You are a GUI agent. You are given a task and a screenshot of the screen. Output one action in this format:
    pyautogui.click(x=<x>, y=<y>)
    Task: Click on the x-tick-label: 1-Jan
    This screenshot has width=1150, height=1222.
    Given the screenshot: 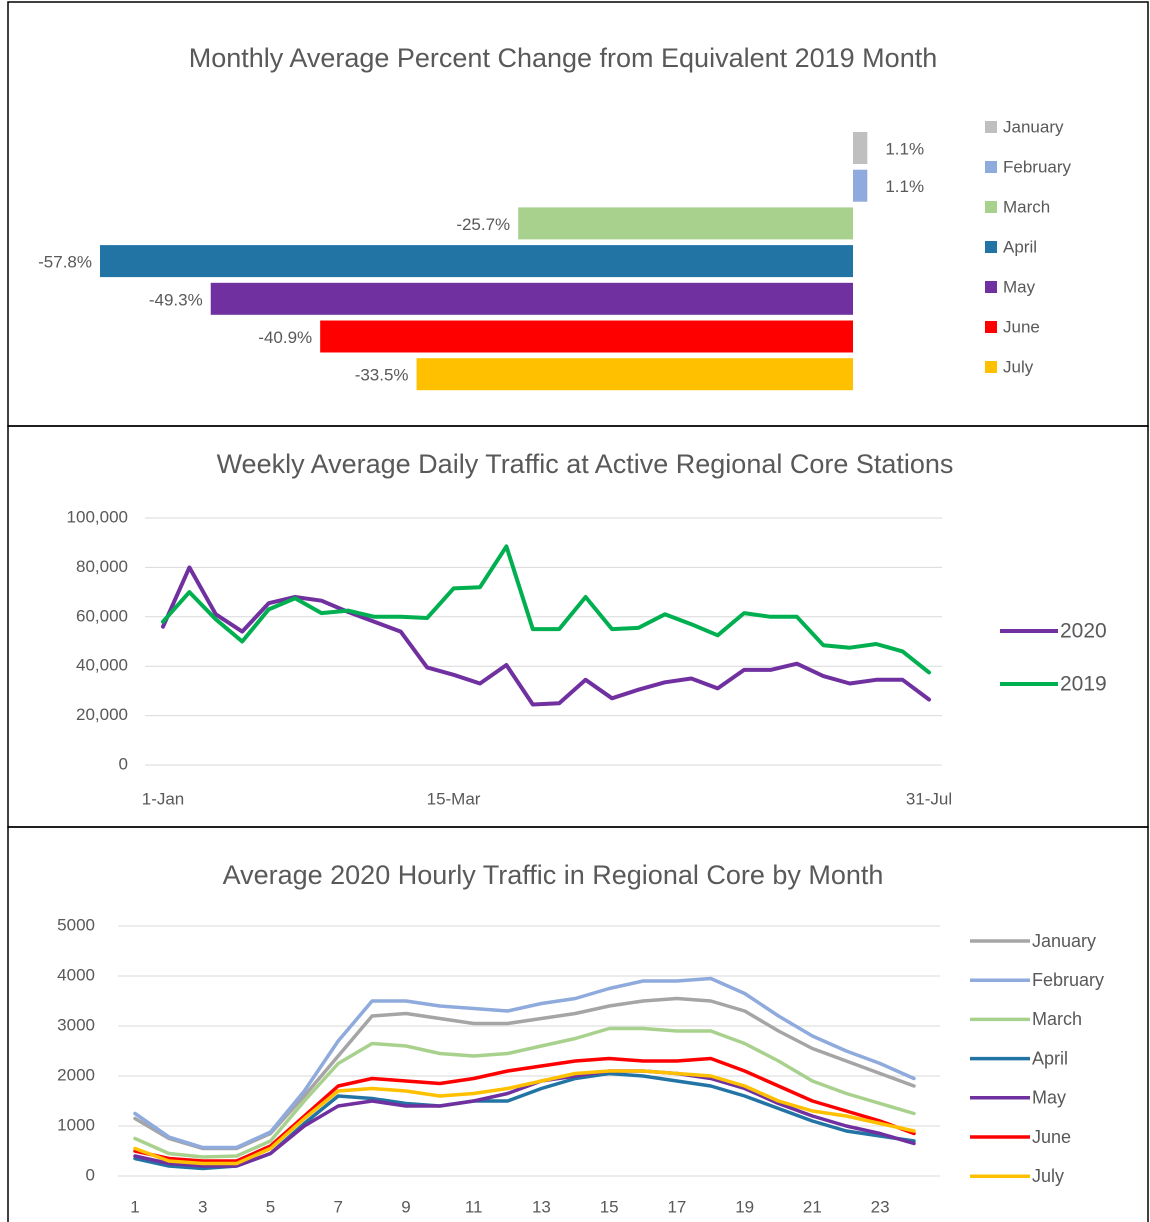 What is the action you would take?
    pyautogui.click(x=163, y=798)
    